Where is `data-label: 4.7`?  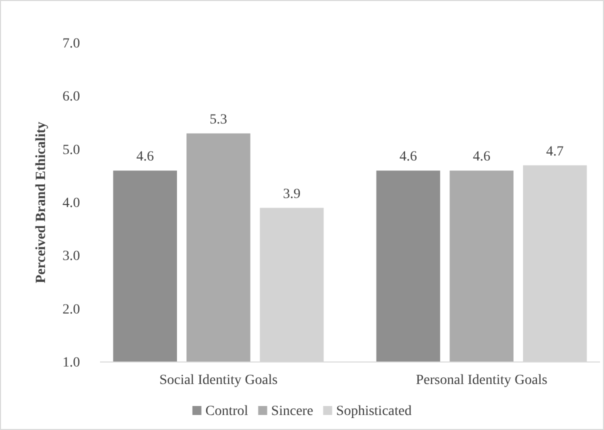
data-label: 4.7 is located at coordinates (555, 152).